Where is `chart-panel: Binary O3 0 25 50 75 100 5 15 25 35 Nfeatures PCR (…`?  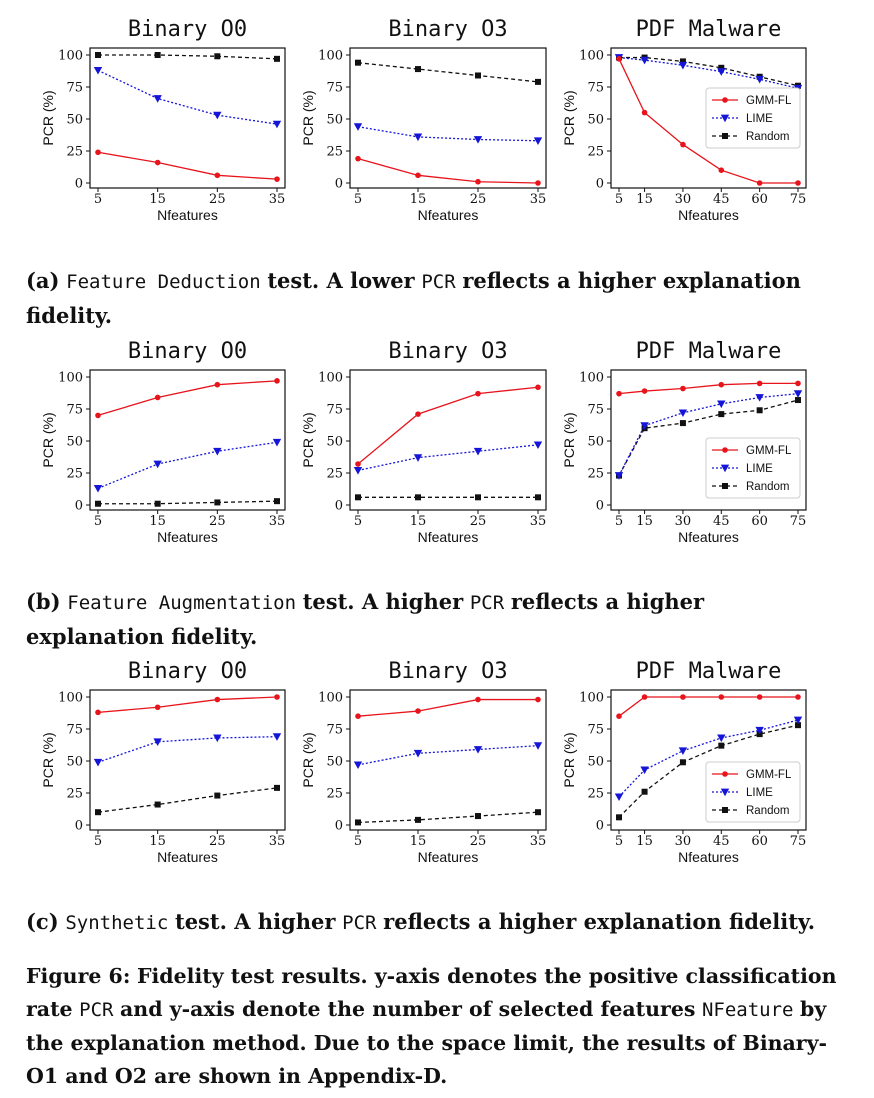
chart-panel: Binary O3 0 25 50 75 100 5 15 25 35 Nfeatures PCR (… is located at coordinates (423, 442).